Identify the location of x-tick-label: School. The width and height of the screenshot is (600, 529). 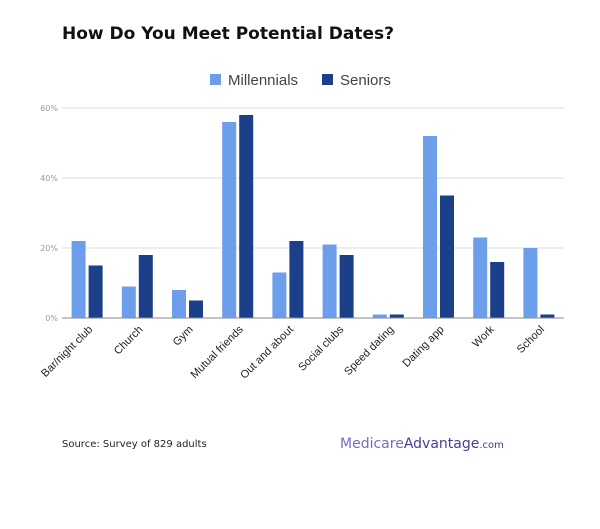
(531, 340).